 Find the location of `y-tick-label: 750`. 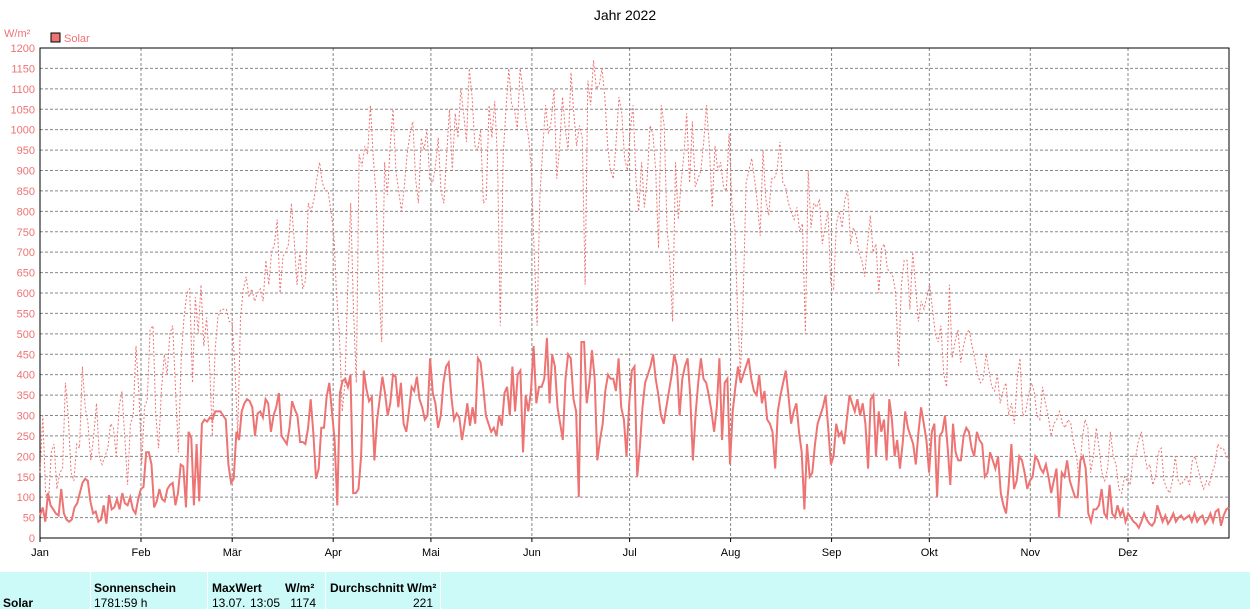

y-tick-label: 750 is located at coordinates (26, 233).